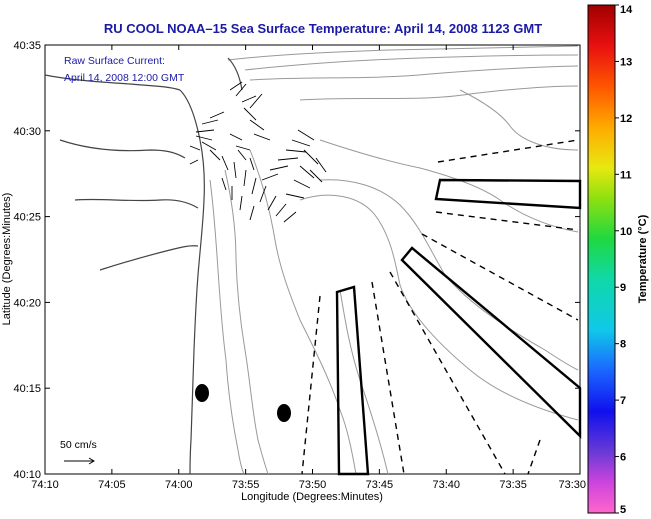 The height and width of the screenshot is (519, 651). Describe the element at coordinates (112, 485) in the screenshot. I see `x-tick-label: 74:05` at that location.